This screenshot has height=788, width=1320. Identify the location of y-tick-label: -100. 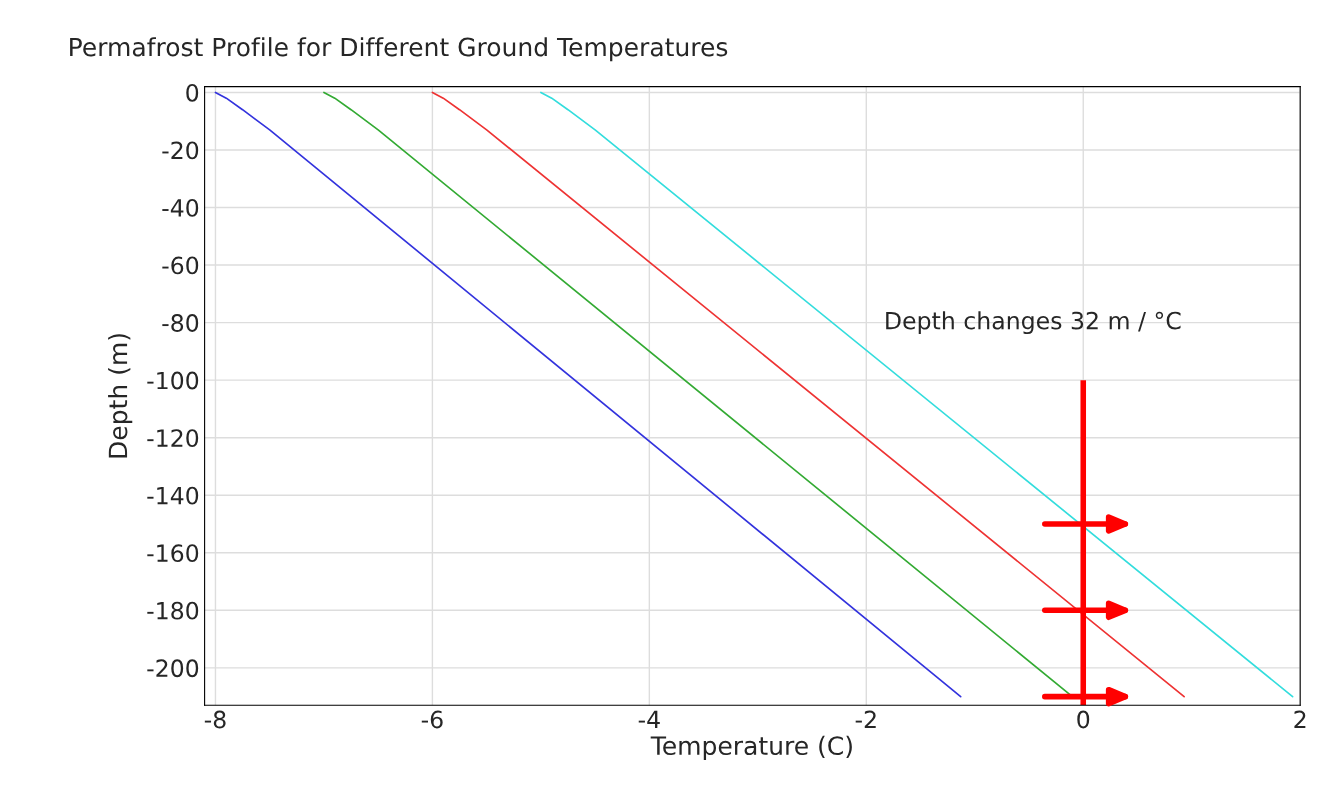
(173, 380).